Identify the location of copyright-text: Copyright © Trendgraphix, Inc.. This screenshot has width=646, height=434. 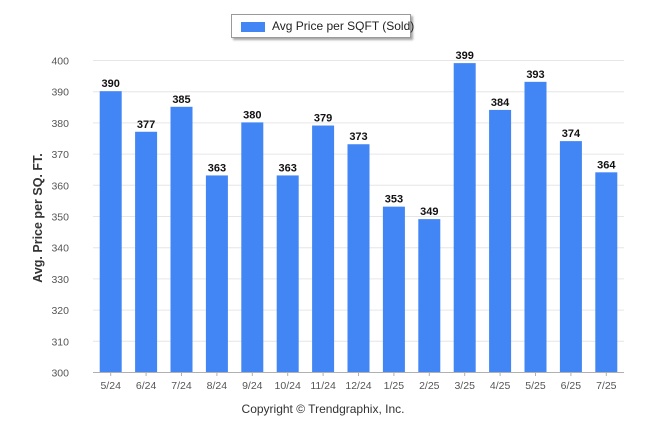
(323, 409).